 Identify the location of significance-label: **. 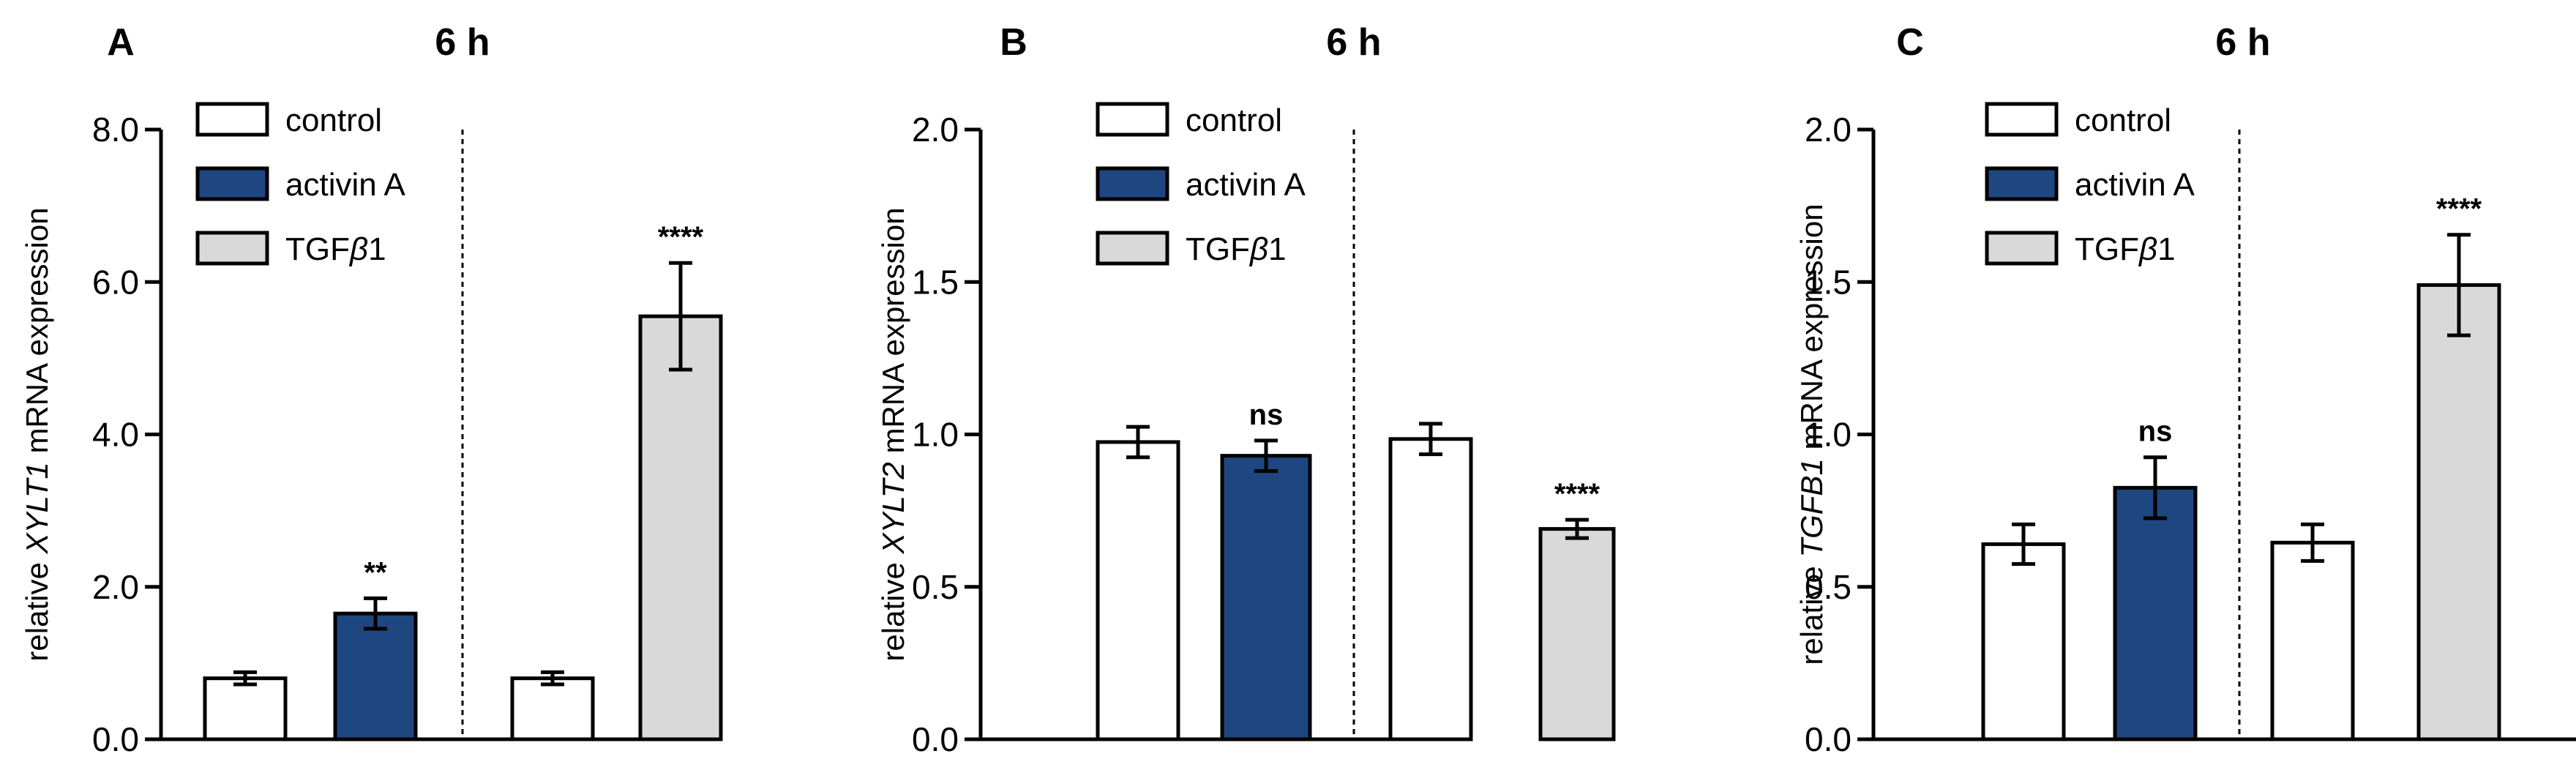
(375, 572).